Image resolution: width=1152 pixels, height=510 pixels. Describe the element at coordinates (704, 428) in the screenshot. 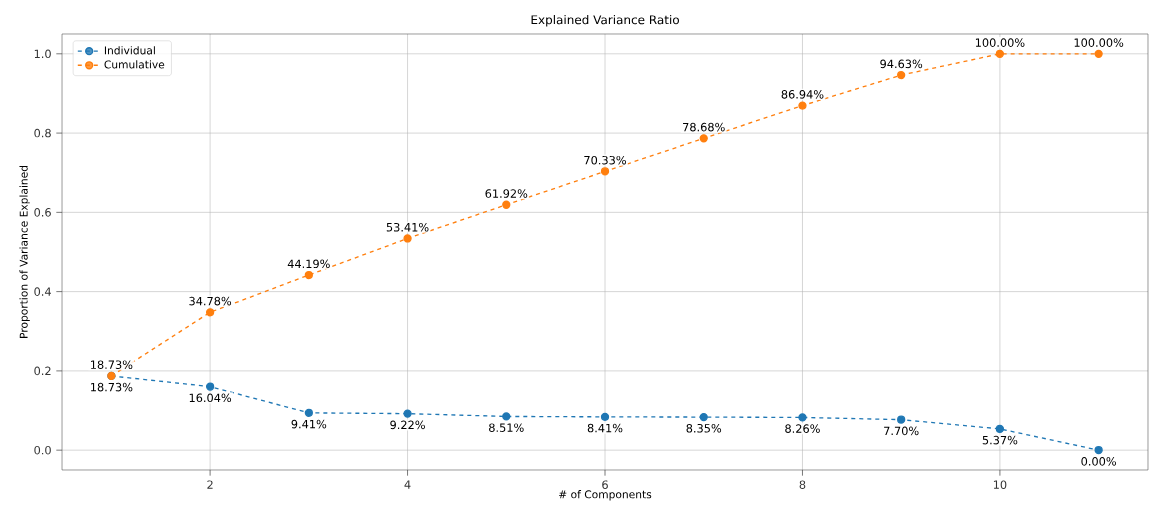

I see `data-label: 8.35%` at that location.